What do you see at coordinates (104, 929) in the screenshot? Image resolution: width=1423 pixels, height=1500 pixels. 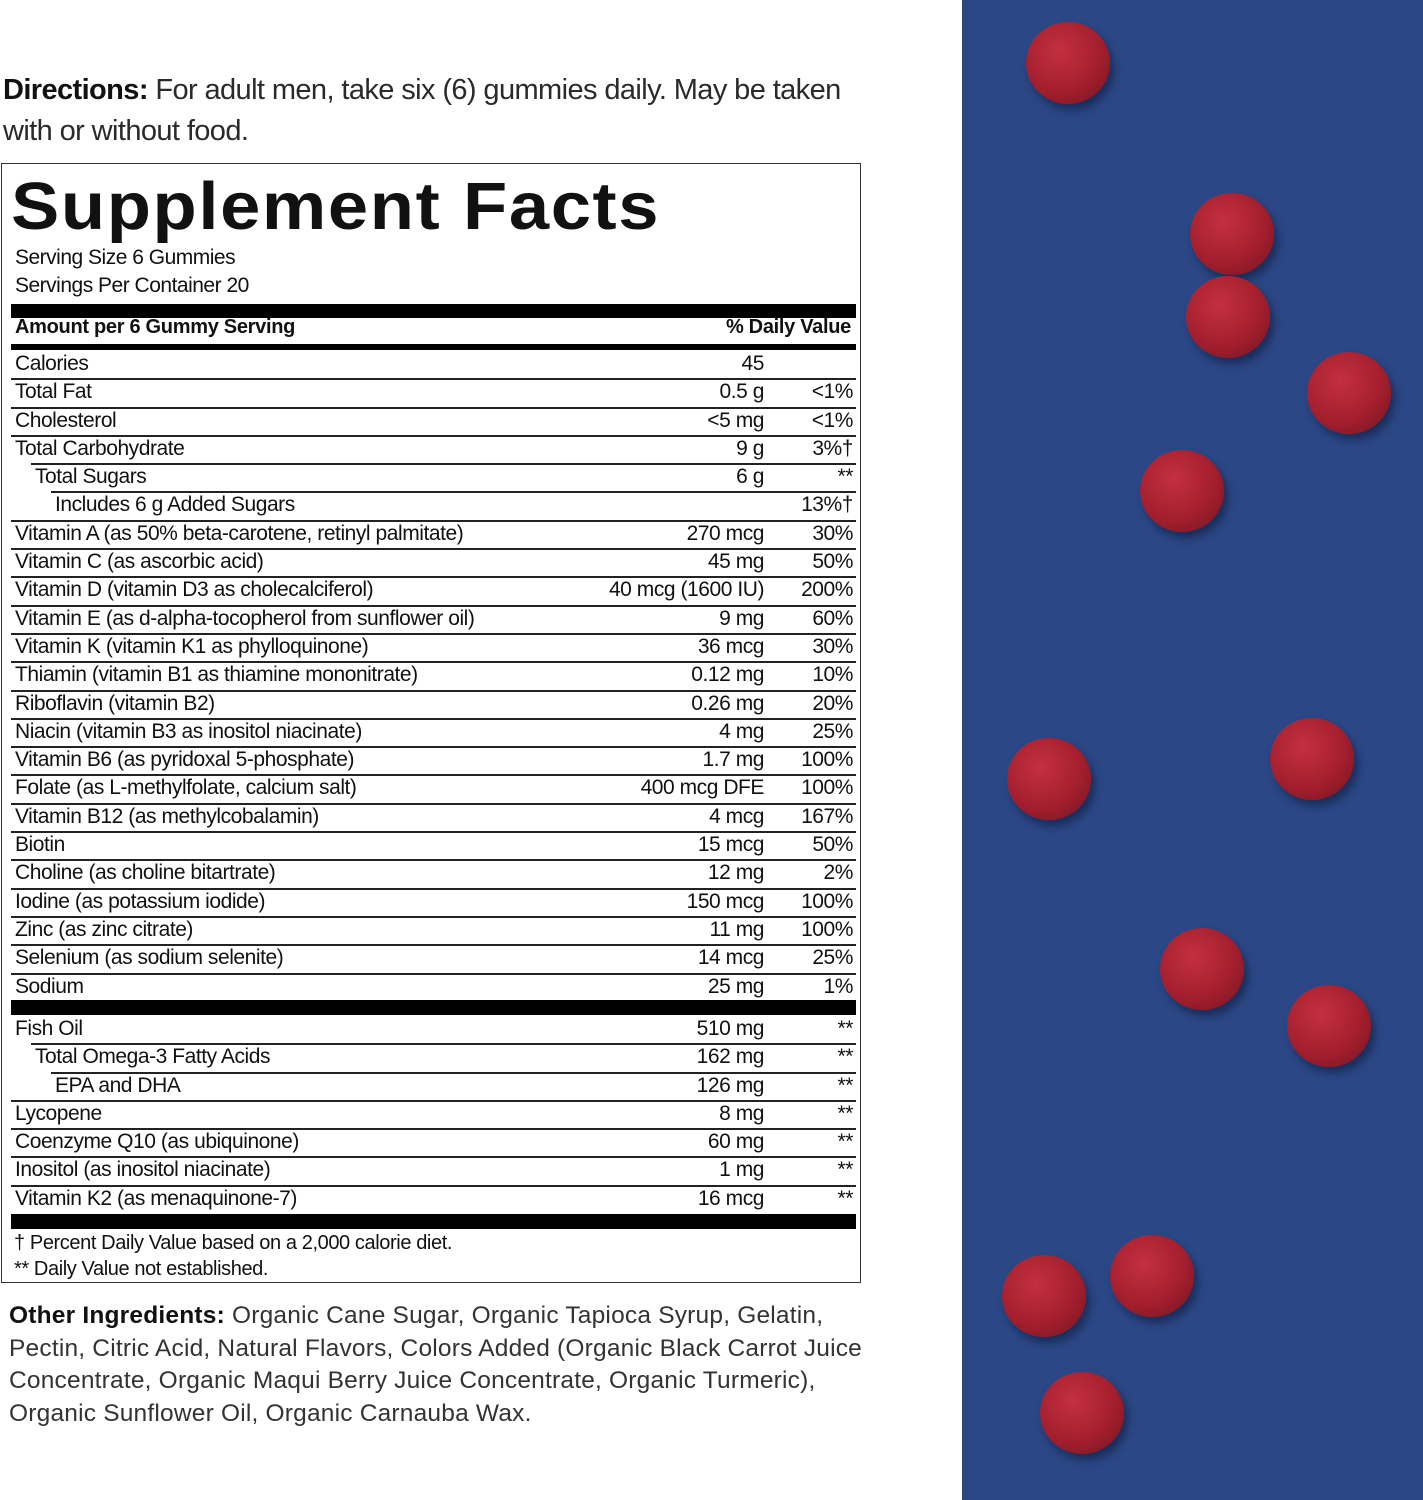 I see `nutrient-name: Zinc (as zinc citrate)` at bounding box center [104, 929].